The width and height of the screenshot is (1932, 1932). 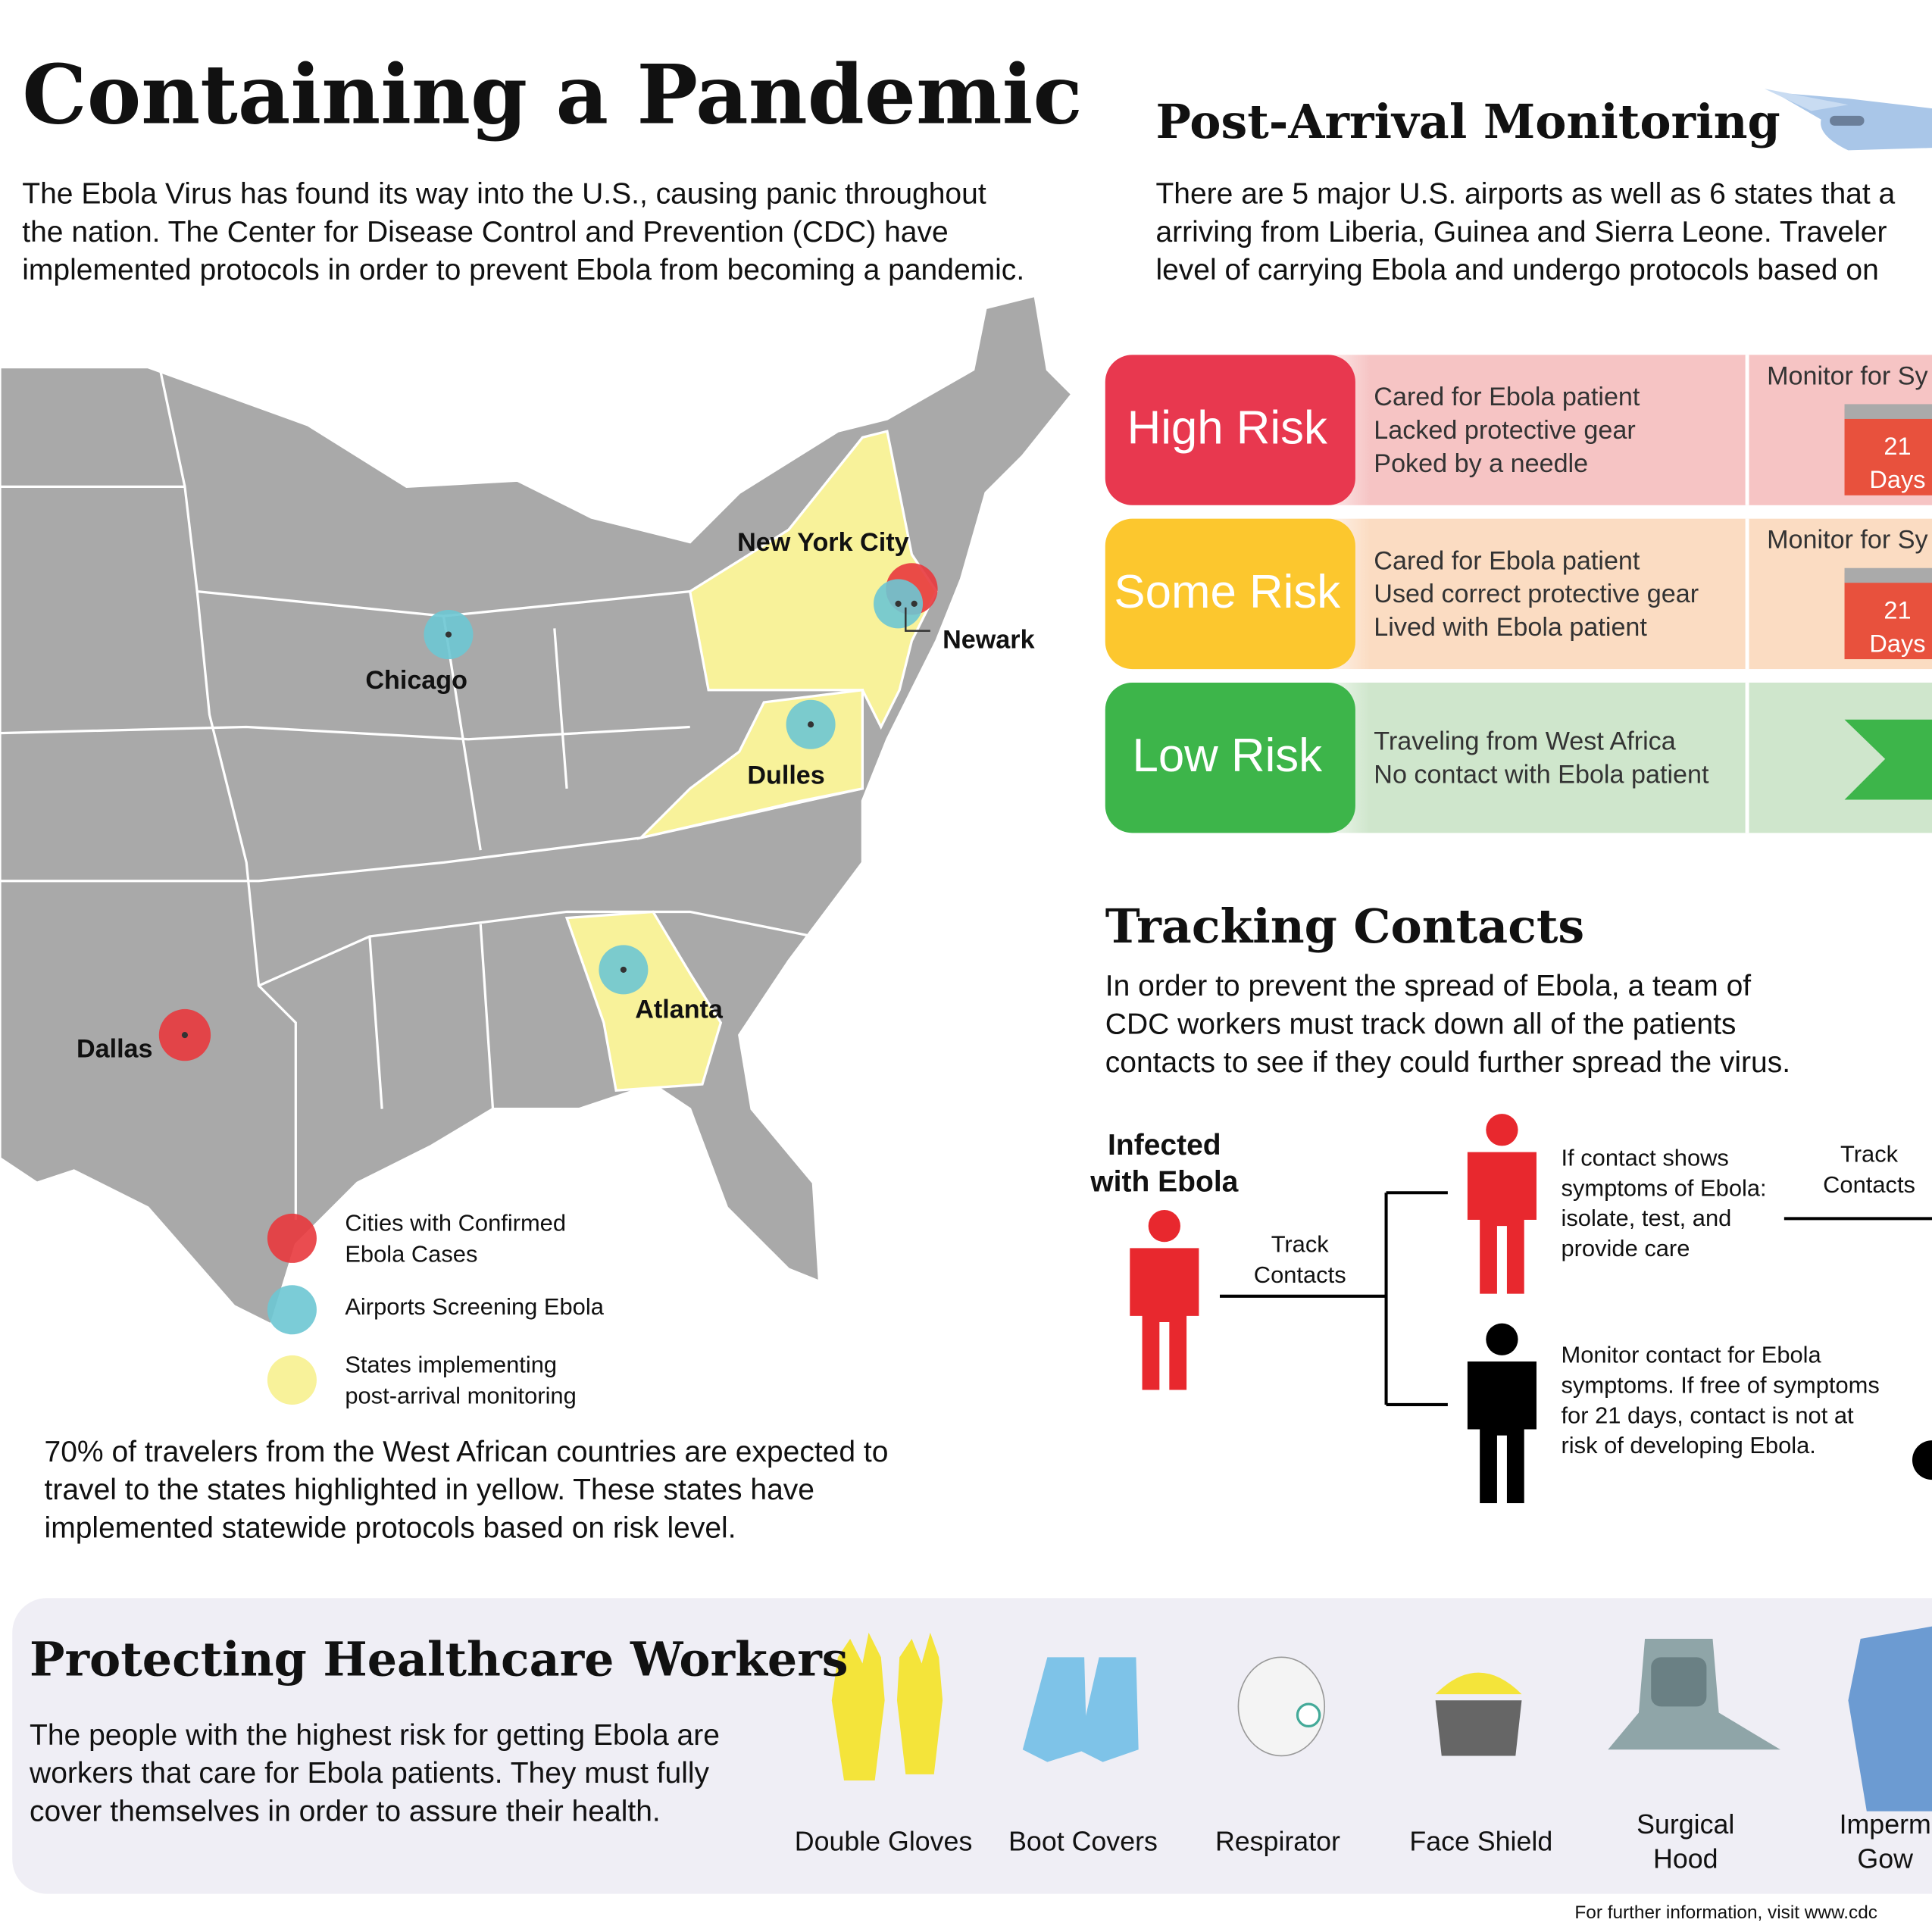 I want to click on airplane, so click(x=1848, y=120).